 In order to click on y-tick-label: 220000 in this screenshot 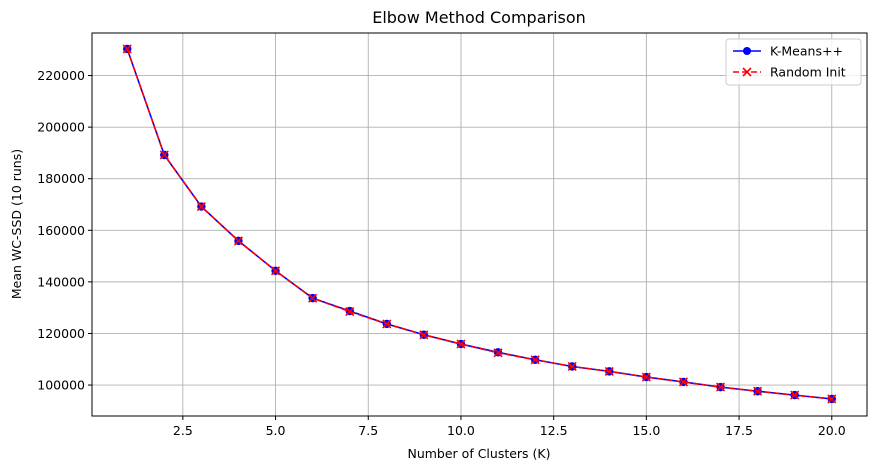, I will do `click(61, 75)`.